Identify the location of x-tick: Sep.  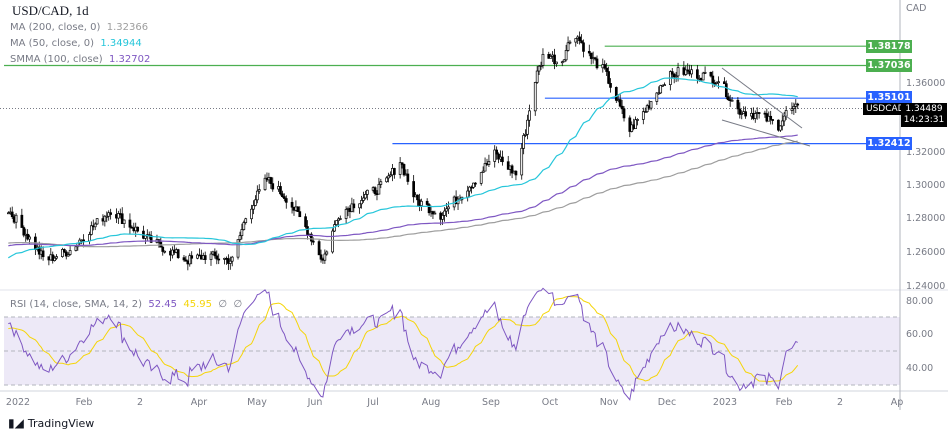
(491, 402).